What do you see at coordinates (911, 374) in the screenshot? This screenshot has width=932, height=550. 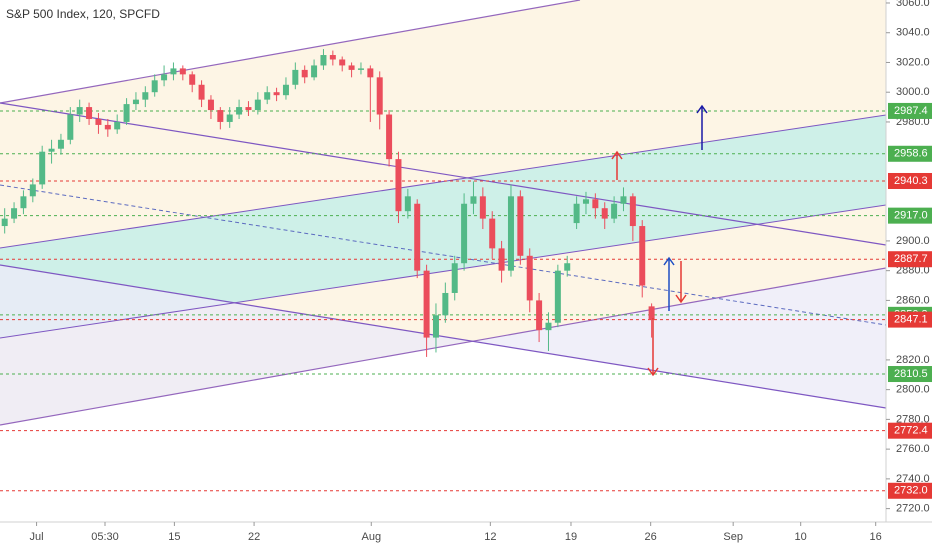 I see `level-label: 2810.5` at bounding box center [911, 374].